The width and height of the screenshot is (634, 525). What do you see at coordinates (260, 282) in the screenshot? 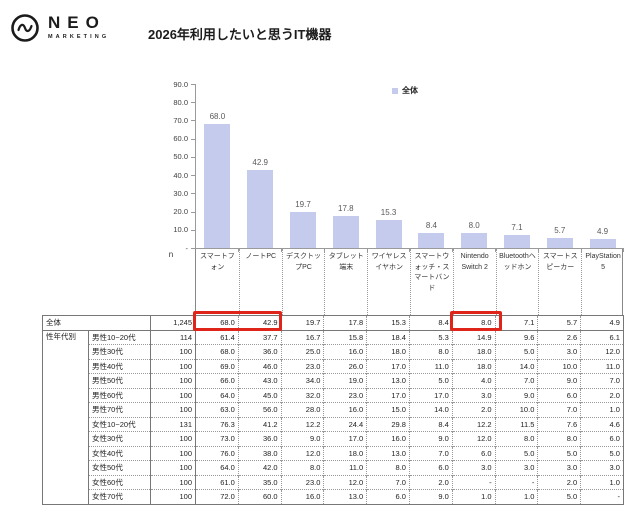
I see `category-header-cell: ノートPC` at bounding box center [260, 282].